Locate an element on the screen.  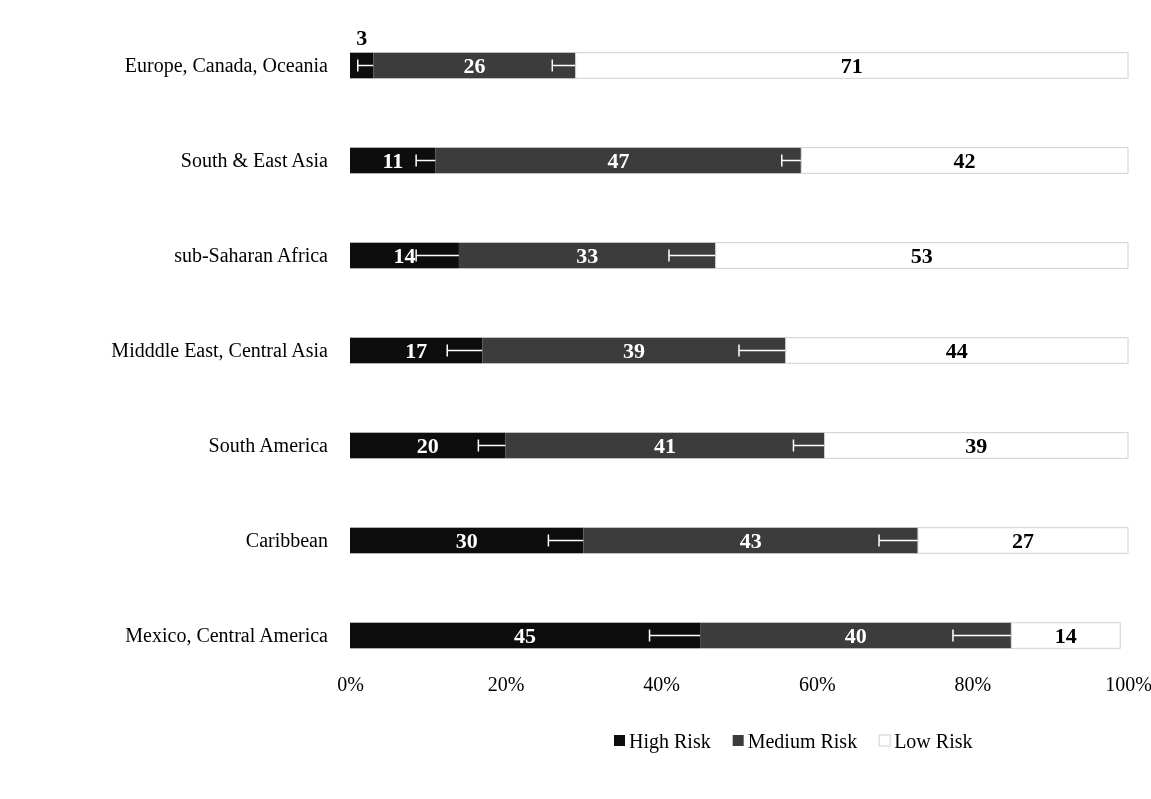
x-tick-label: 20% is located at coordinates (506, 684).